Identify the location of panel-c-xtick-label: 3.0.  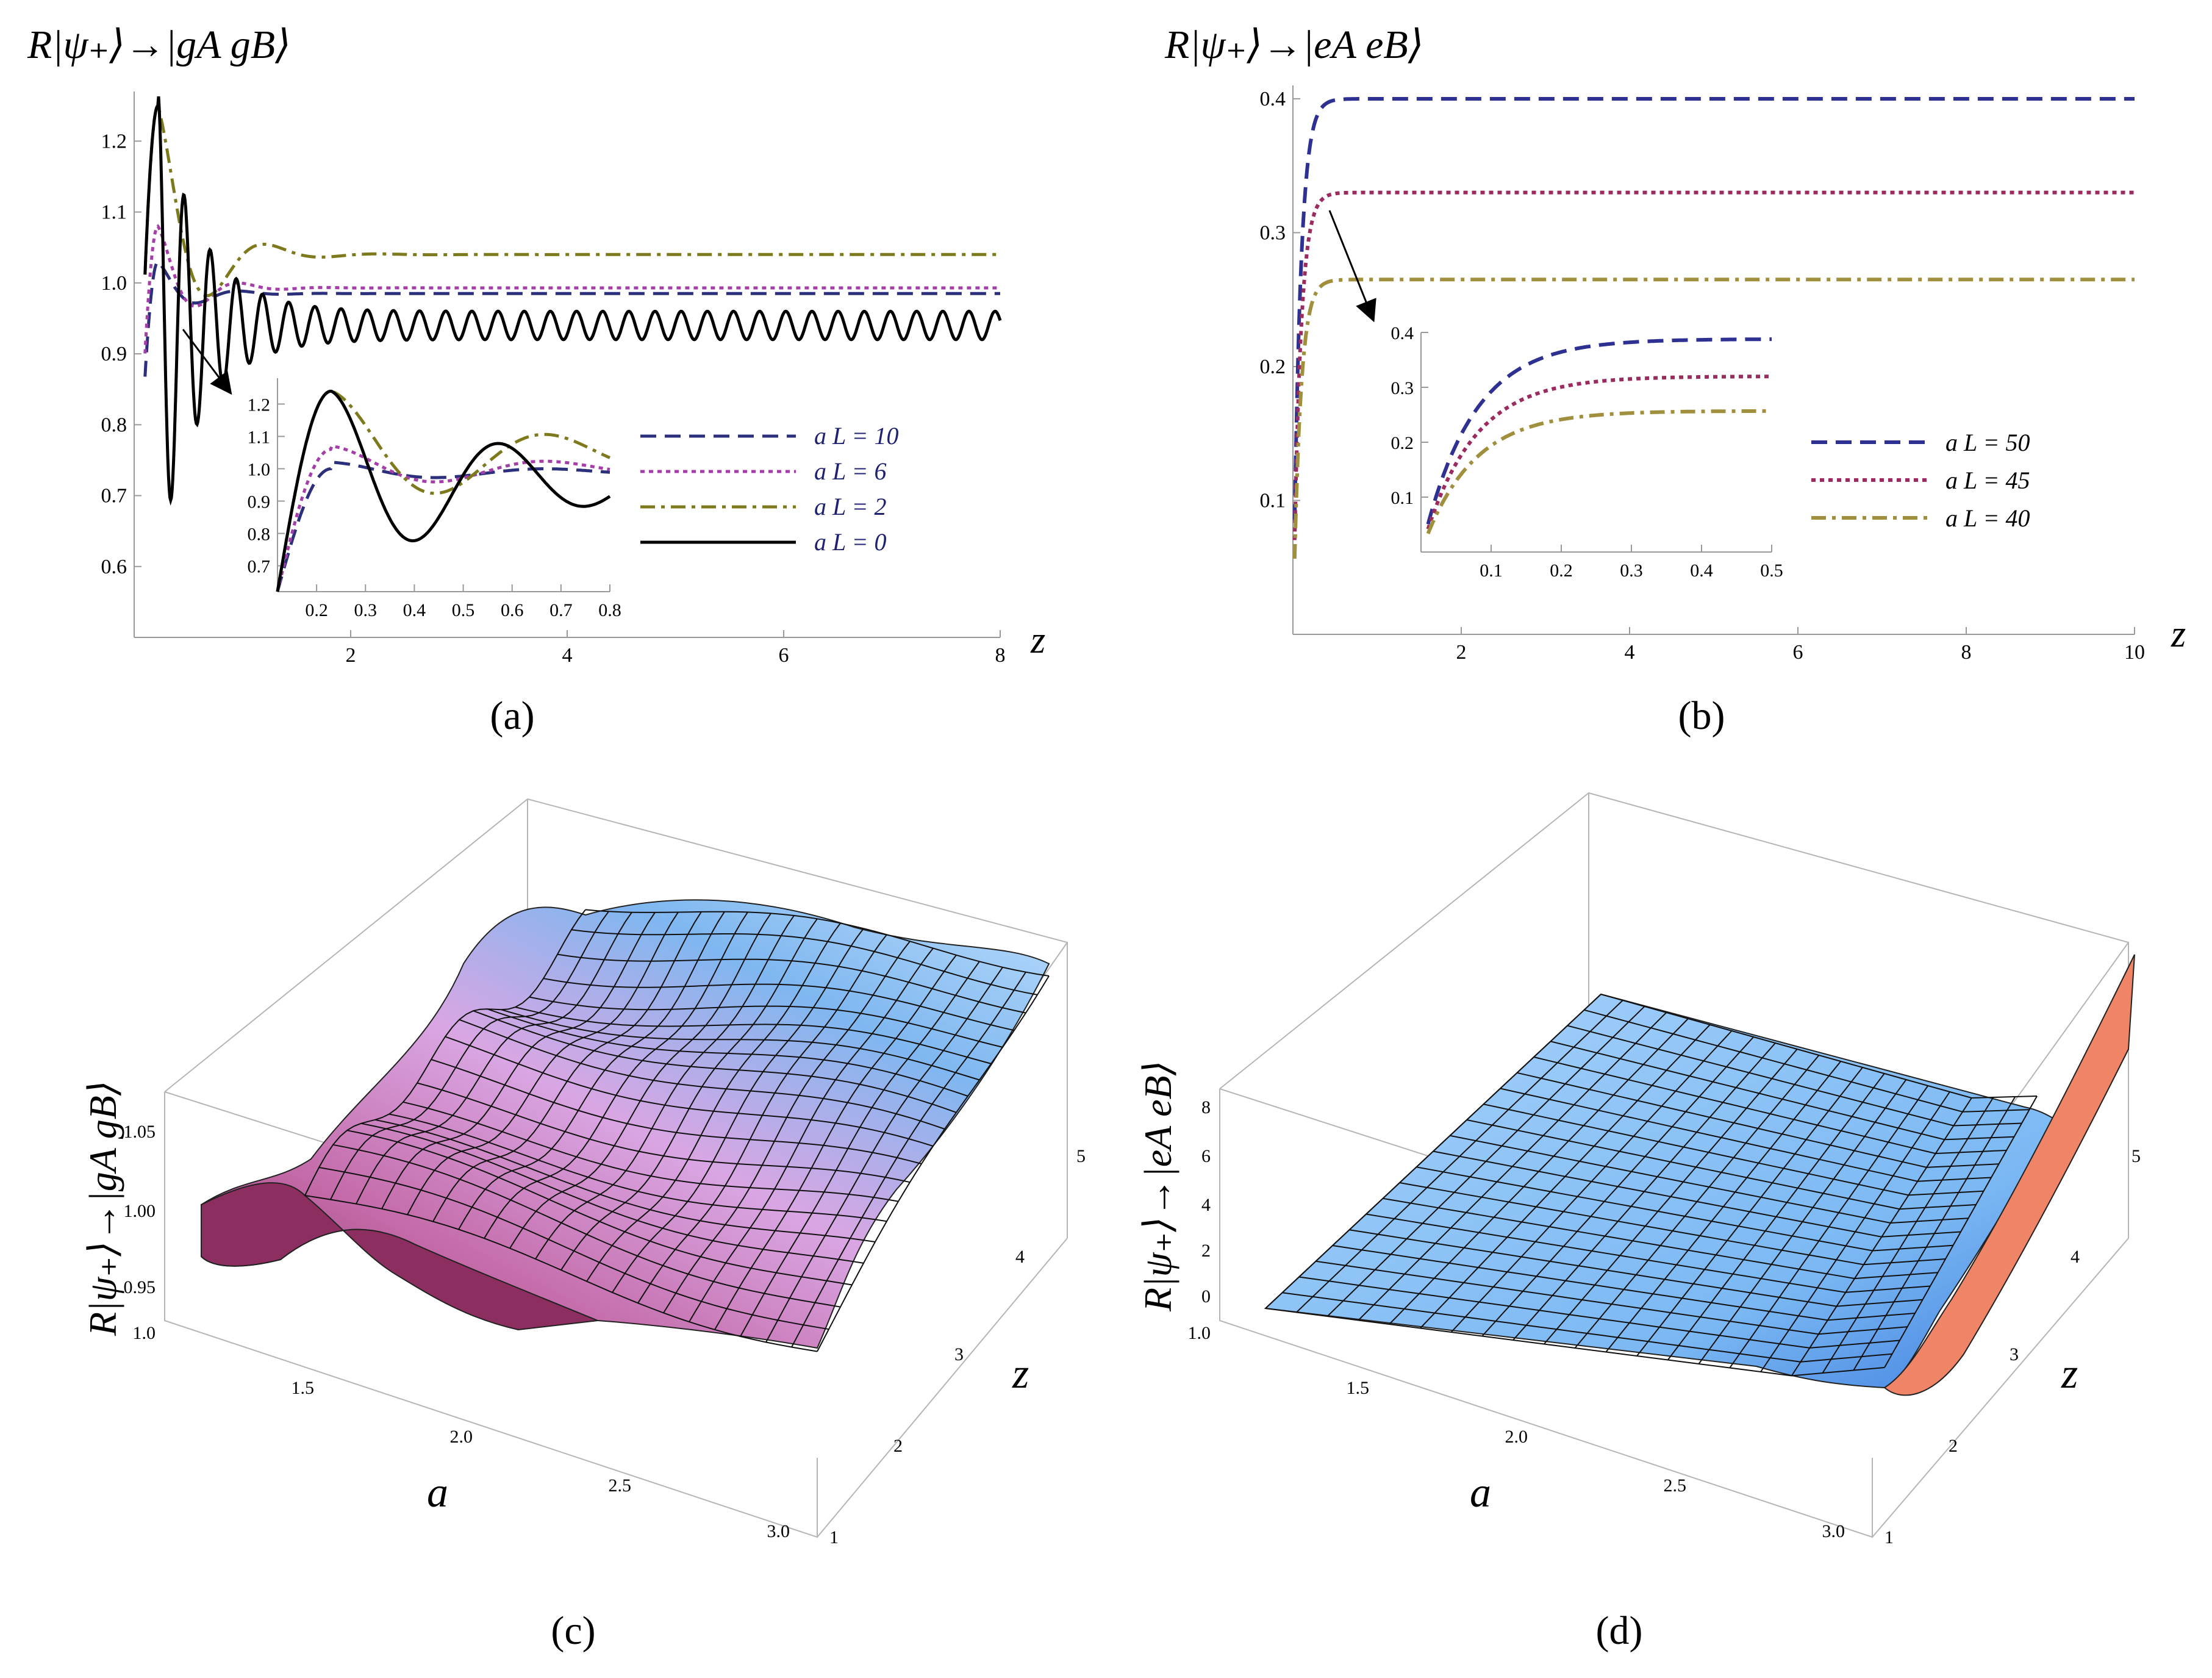
(778, 1531).